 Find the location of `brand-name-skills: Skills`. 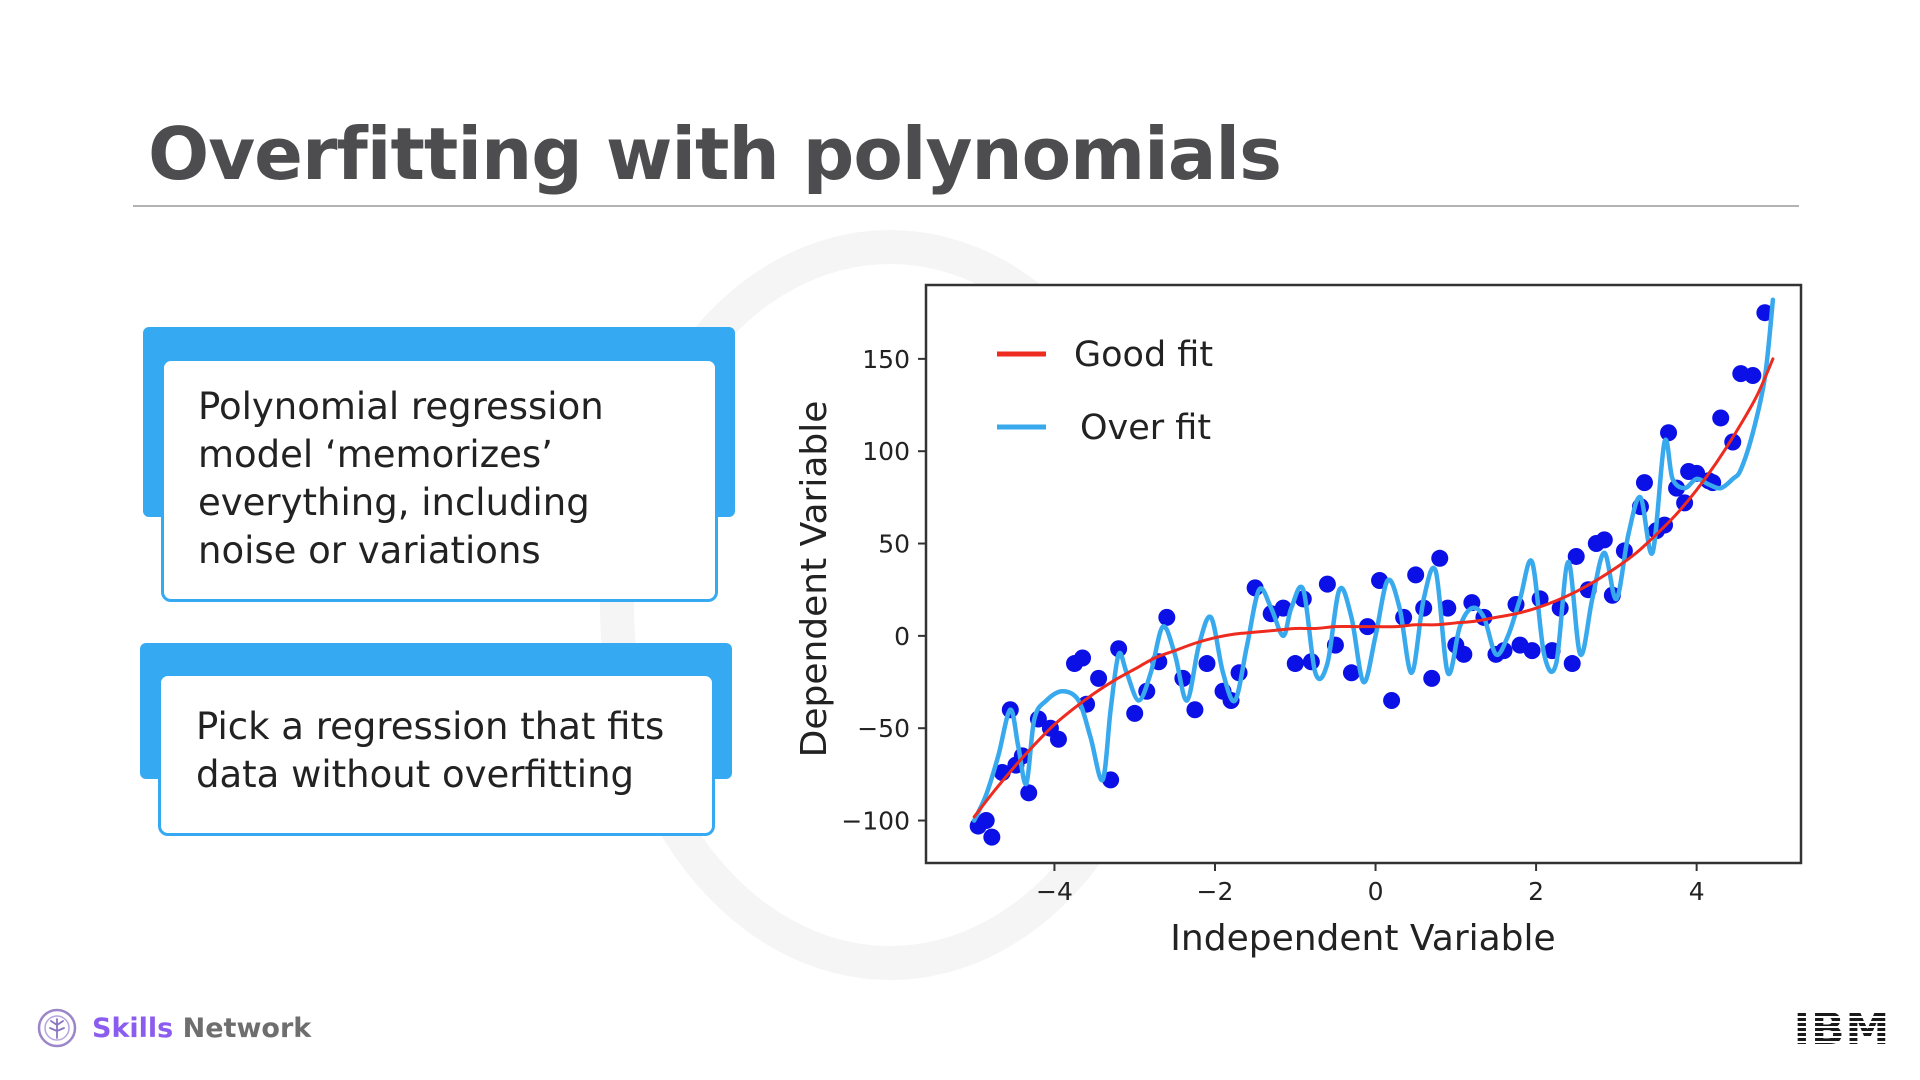

brand-name-skills: Skills is located at coordinates (133, 1028).